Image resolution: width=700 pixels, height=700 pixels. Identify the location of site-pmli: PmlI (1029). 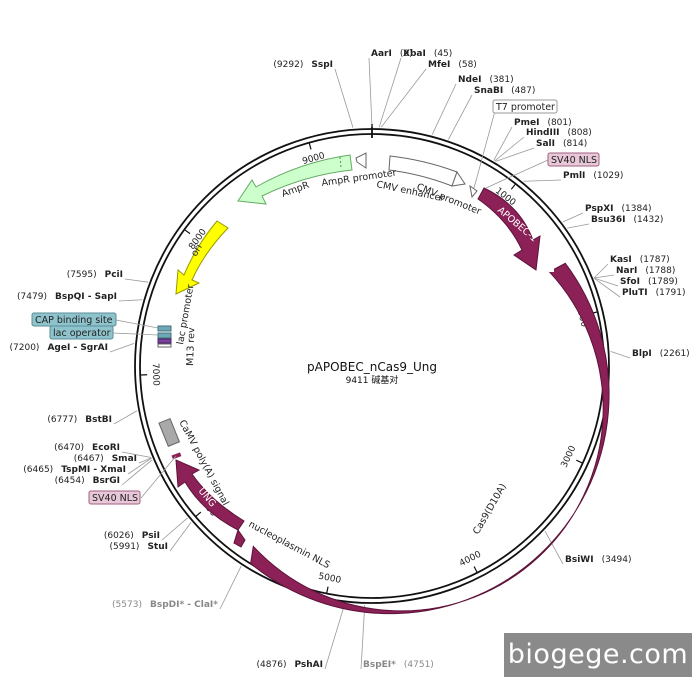
(573, 172).